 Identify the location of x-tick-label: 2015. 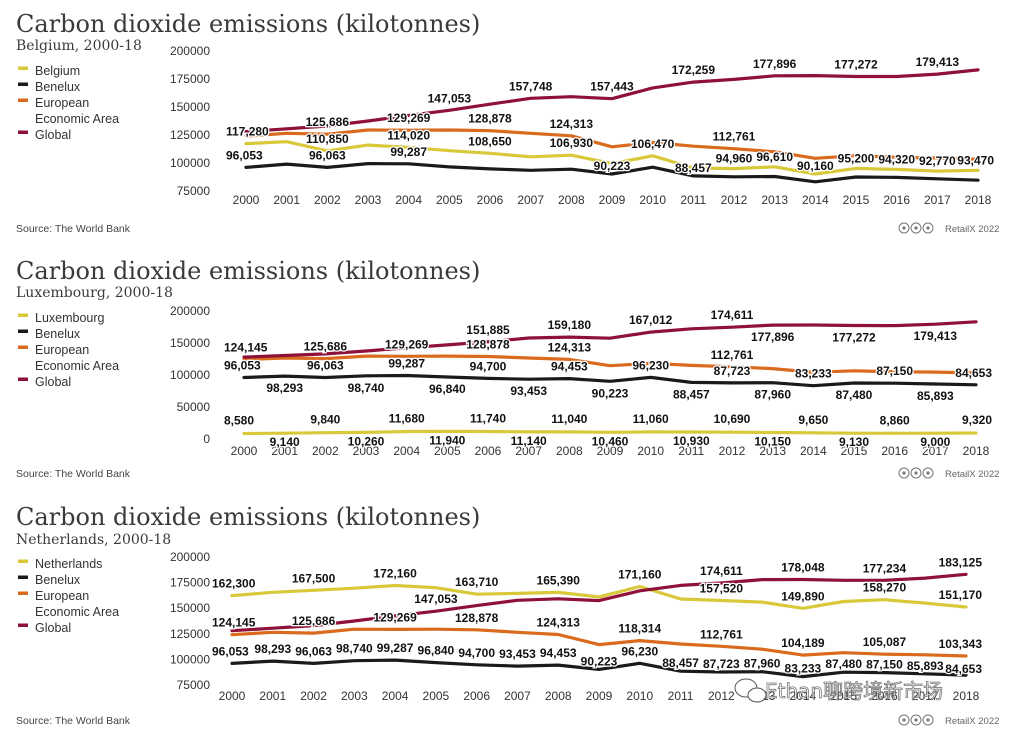
(854, 451).